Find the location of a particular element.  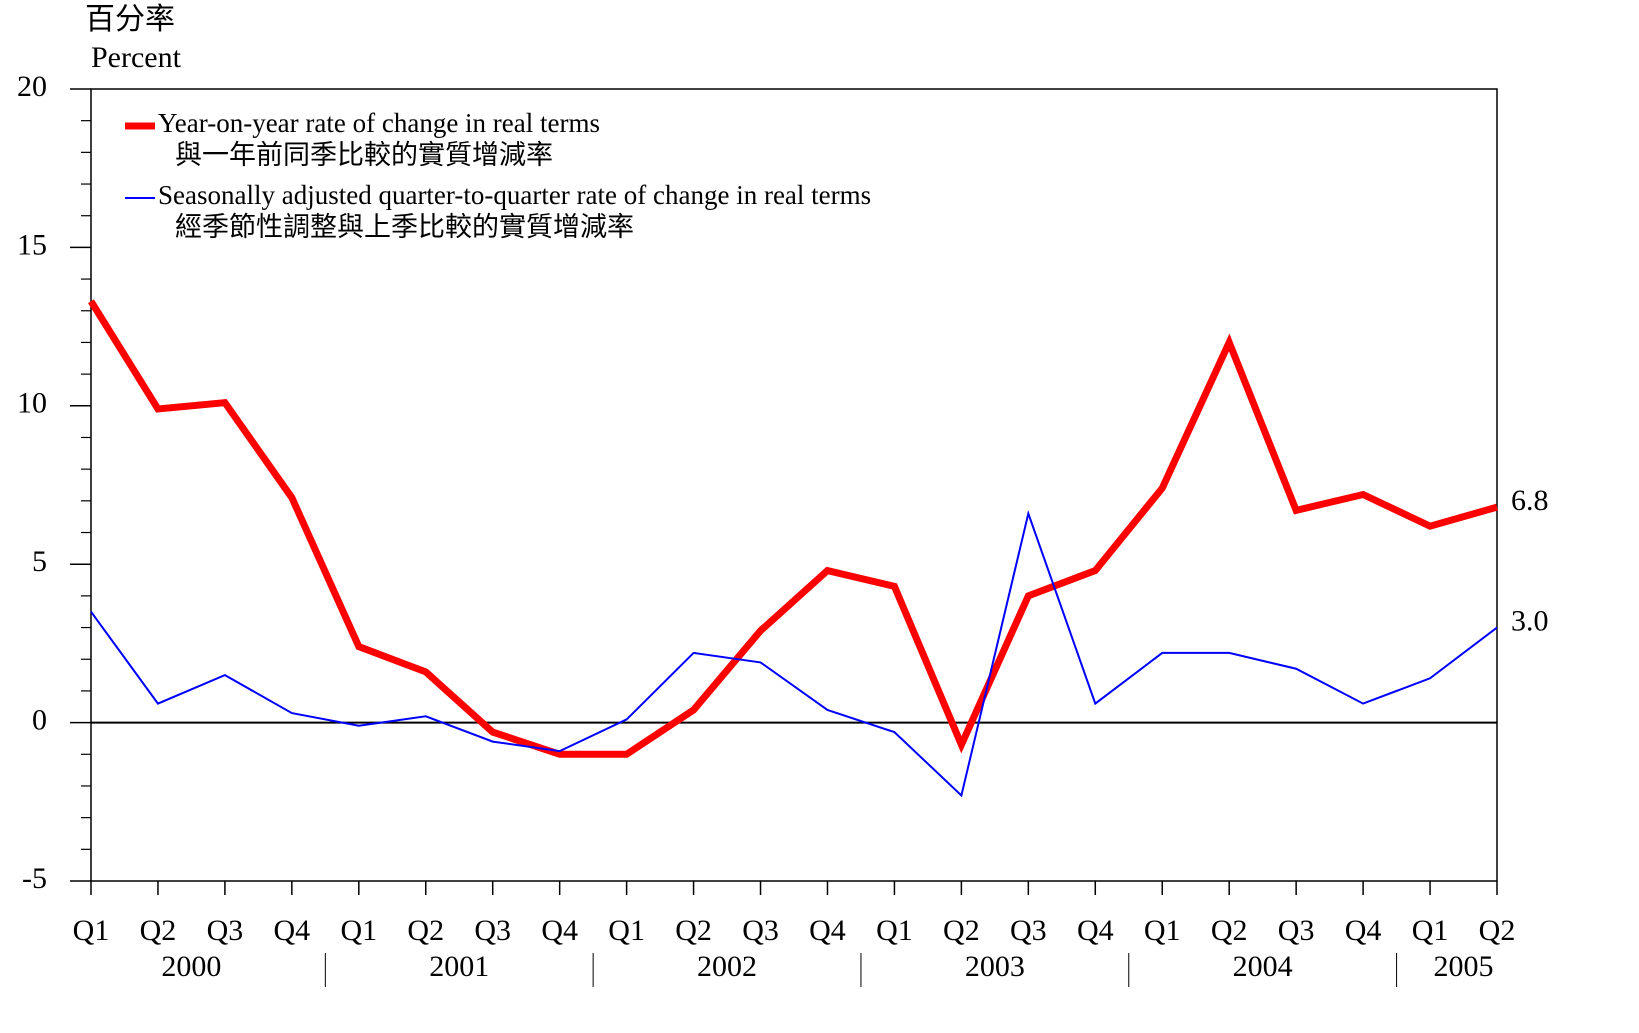

y-tick-label: 5 is located at coordinates (39, 561).